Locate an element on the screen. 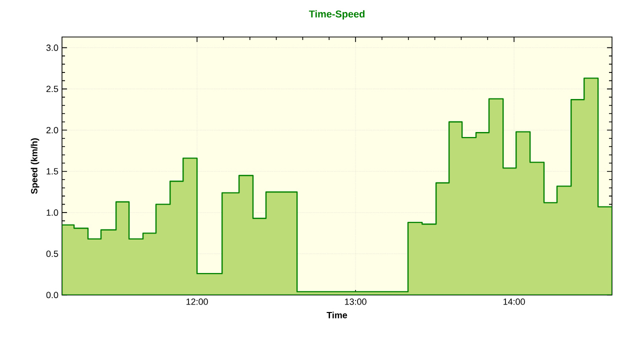 This screenshot has height=350, width=640. y-tick-label: 1.5 is located at coordinates (52, 171).